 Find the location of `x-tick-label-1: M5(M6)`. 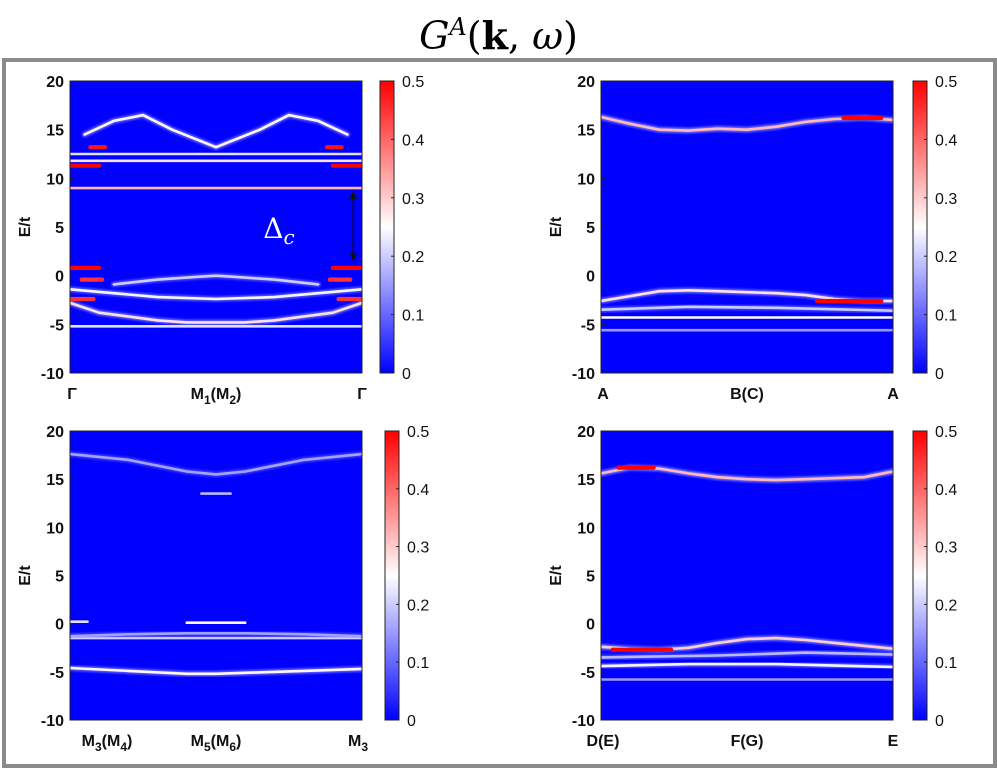

x-tick-label-1: M5(M6) is located at coordinates (216, 743).